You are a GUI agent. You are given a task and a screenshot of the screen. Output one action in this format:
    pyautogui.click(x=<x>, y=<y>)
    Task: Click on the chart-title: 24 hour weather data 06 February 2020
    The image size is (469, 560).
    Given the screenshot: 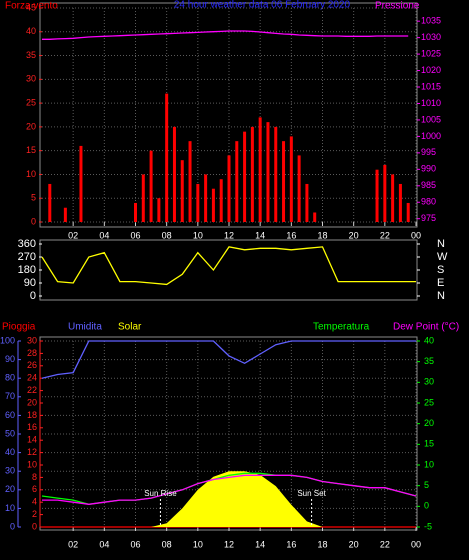 What is the action you would take?
    pyautogui.click(x=262, y=5)
    